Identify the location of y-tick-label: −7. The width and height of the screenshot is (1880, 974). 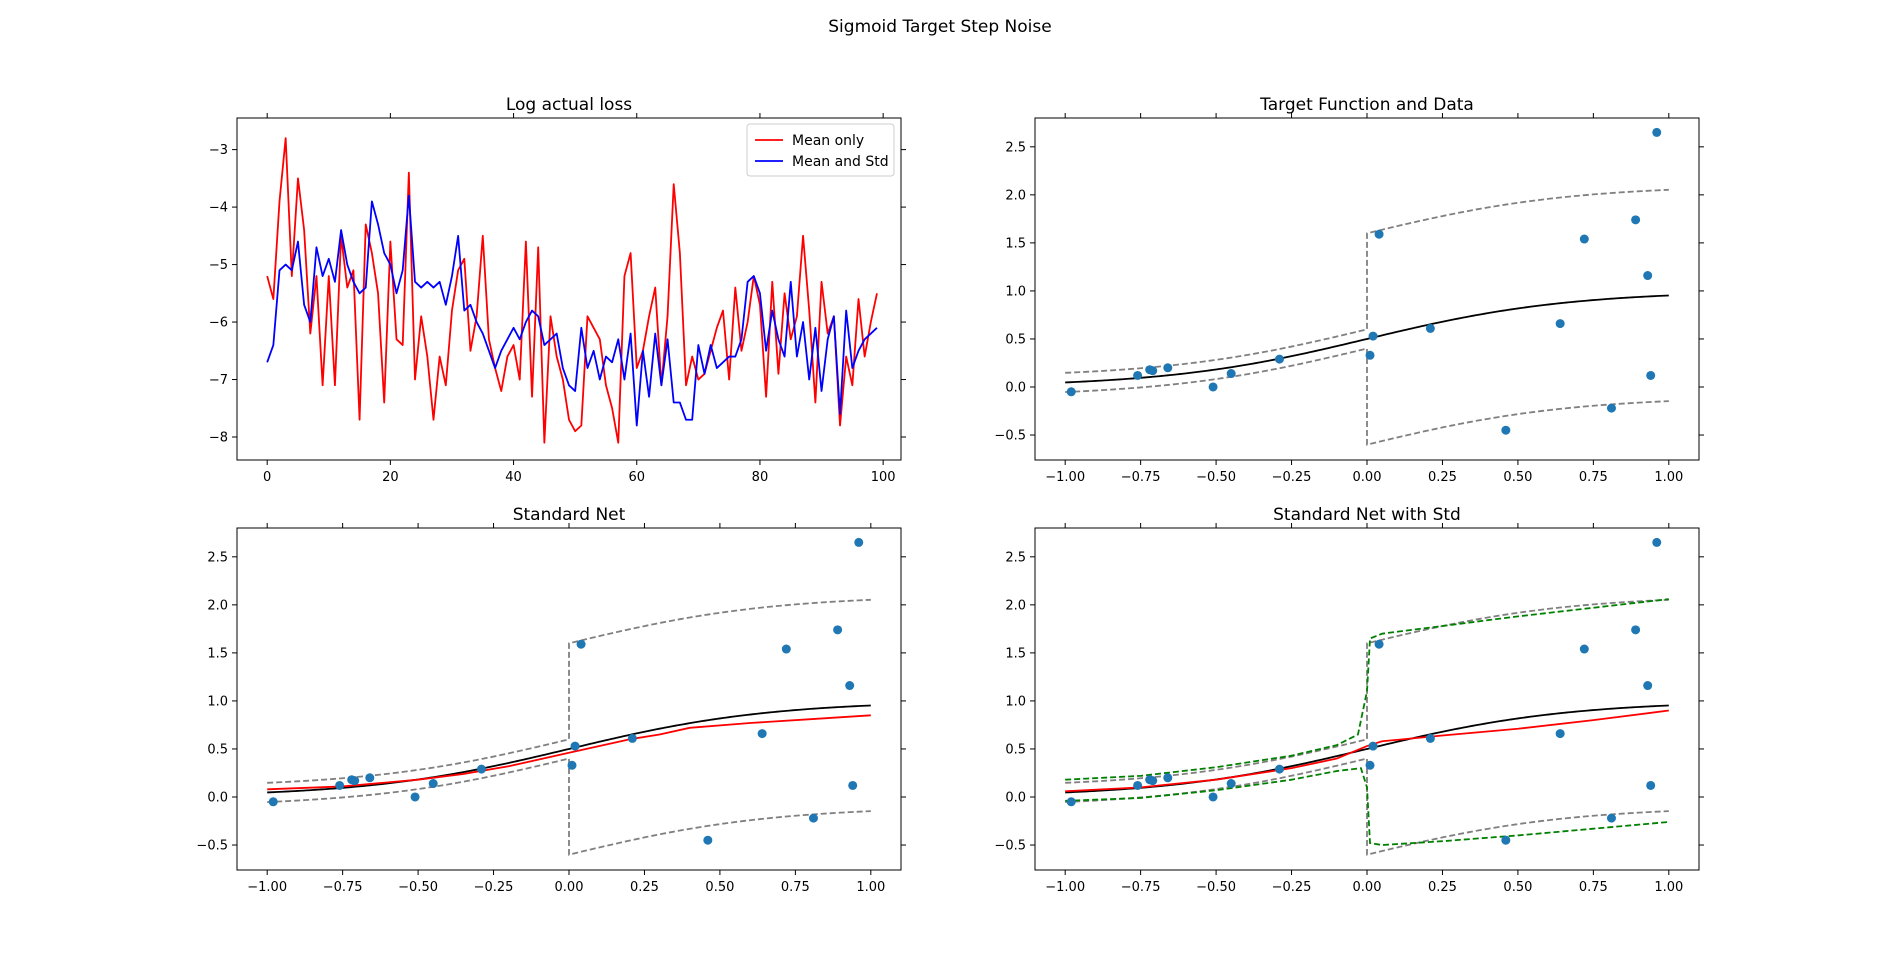
(218, 380).